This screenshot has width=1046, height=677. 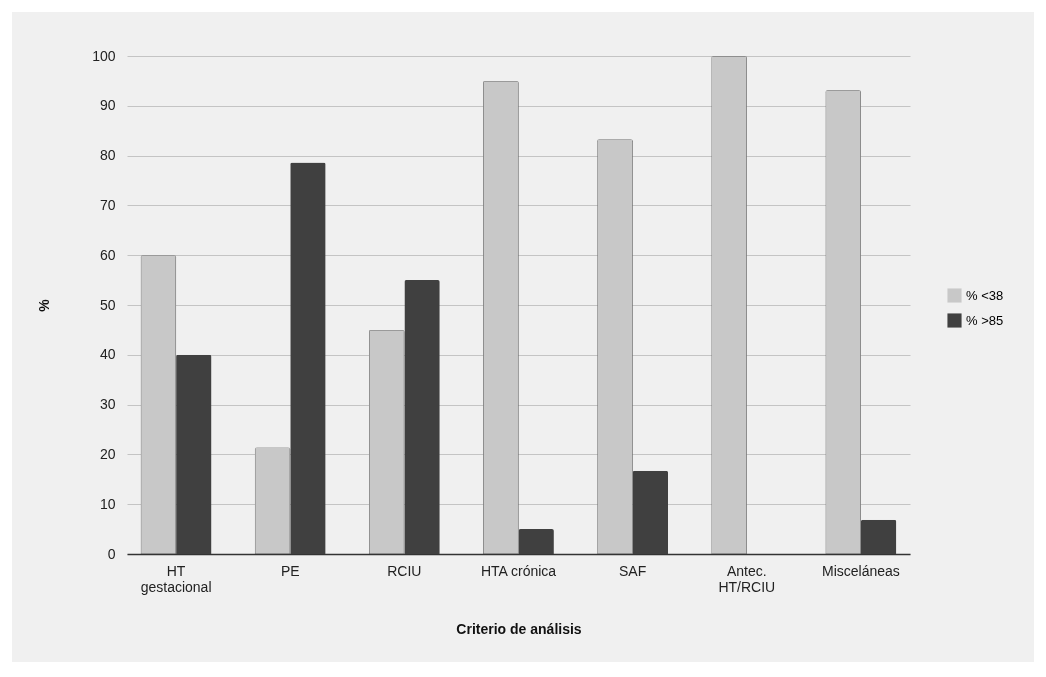 What do you see at coordinates (104, 55) in the screenshot?
I see `y-tick-label: 100` at bounding box center [104, 55].